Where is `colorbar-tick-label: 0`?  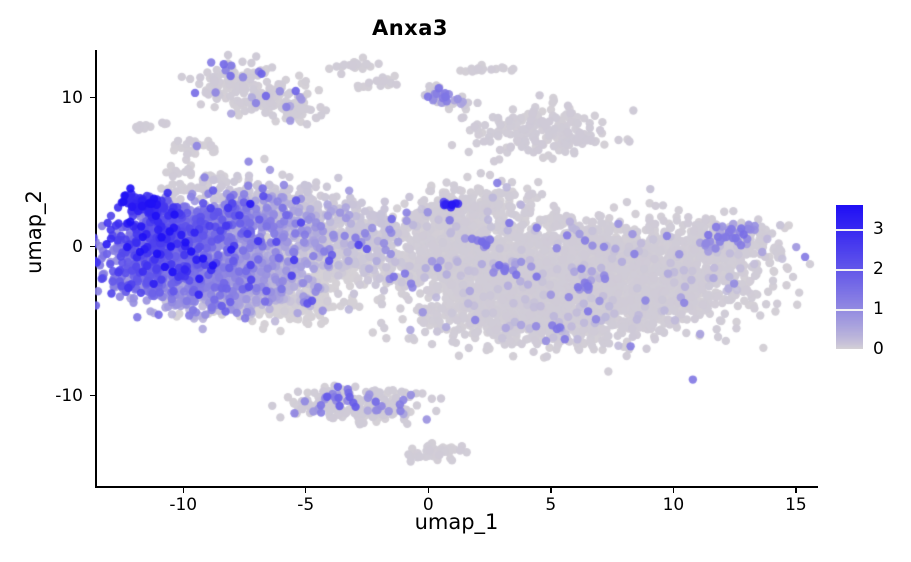 colorbar-tick-label: 0 is located at coordinates (878, 349).